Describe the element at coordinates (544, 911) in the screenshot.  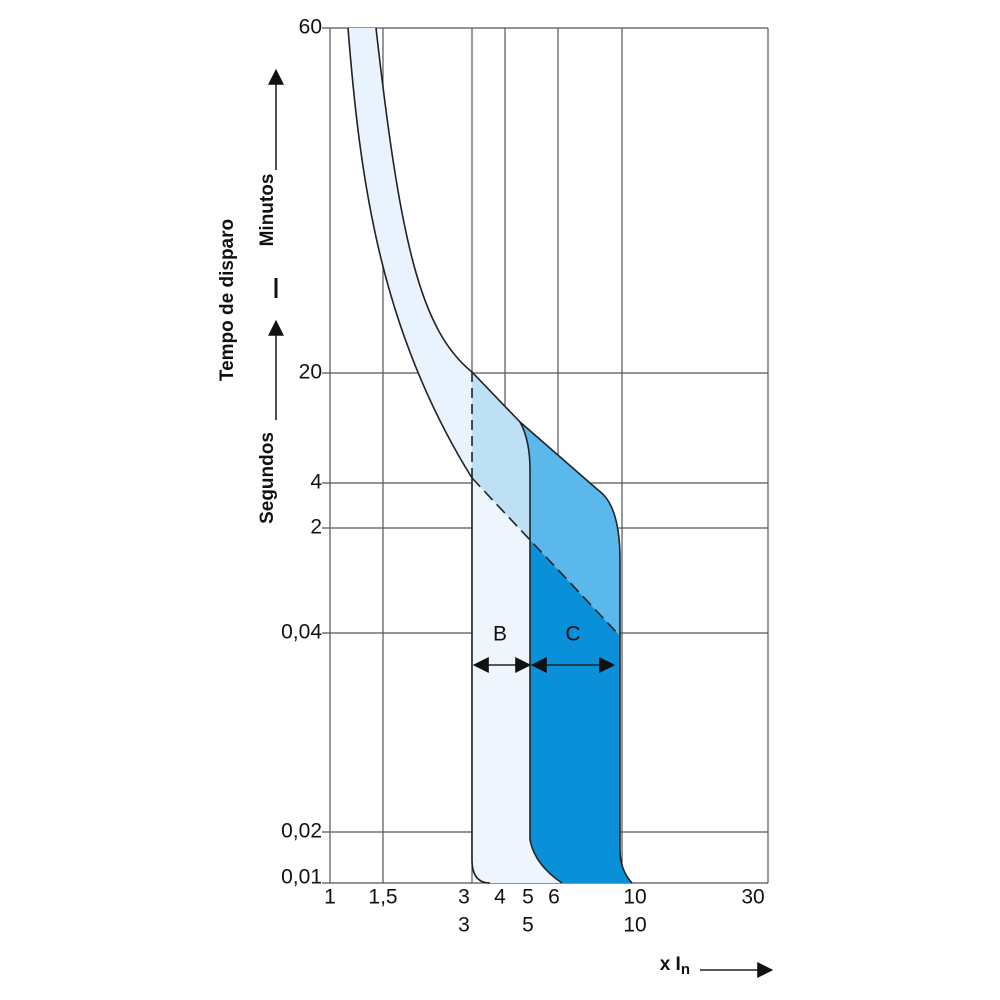
I see `x-labels: 1 1,5 3 4 5 6 10 30 3 5 10` at that location.